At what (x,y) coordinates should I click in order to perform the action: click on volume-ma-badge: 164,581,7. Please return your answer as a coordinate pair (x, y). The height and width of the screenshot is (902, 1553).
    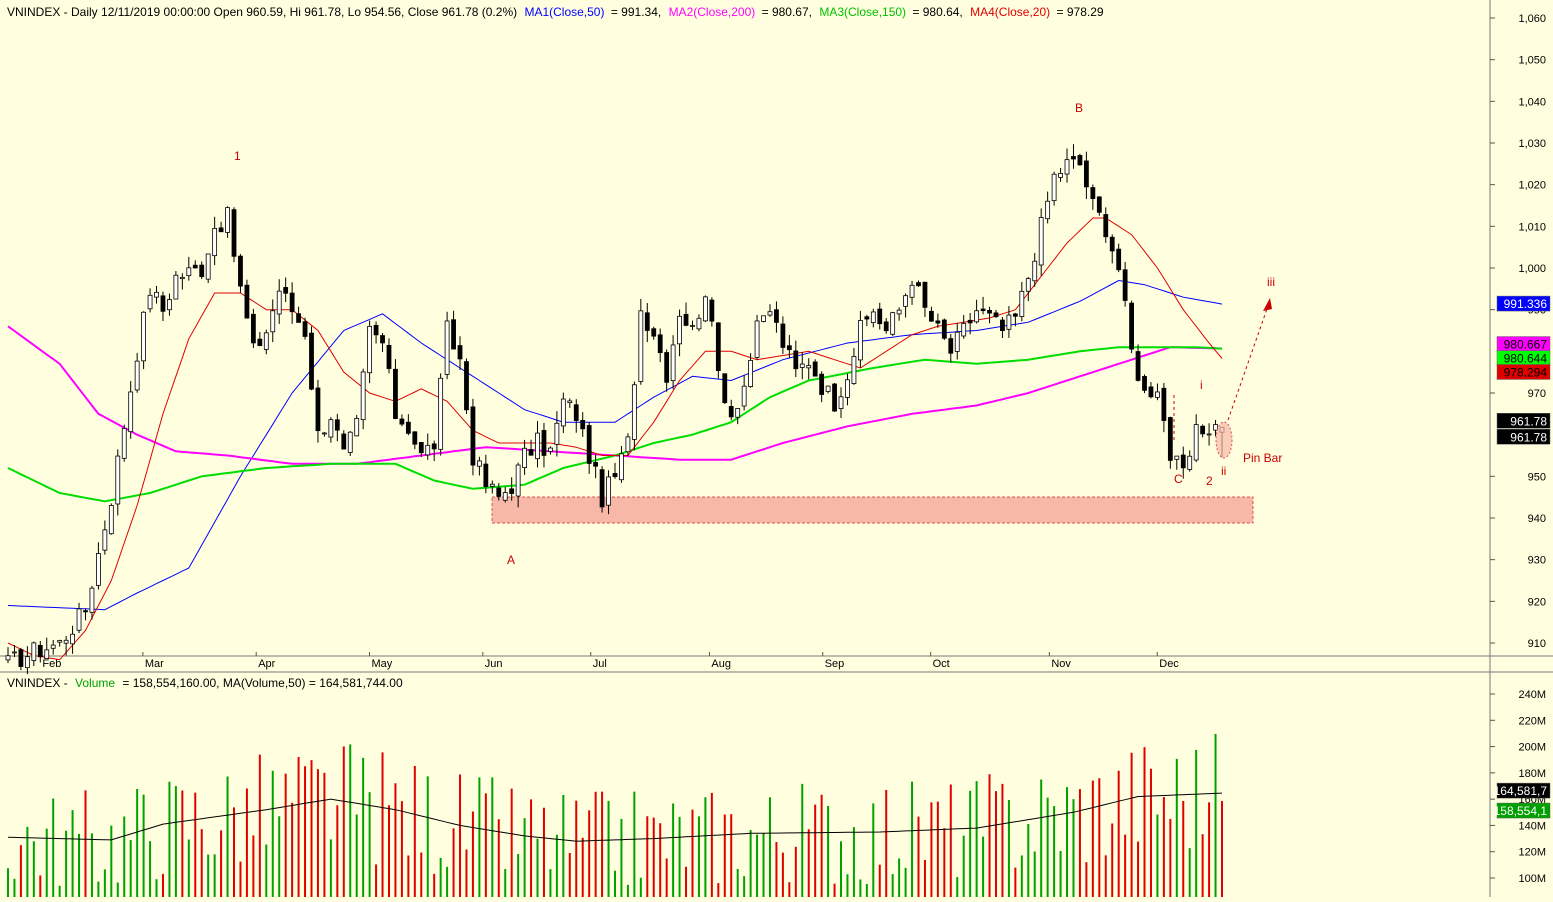
    Looking at the image, I should click on (1521, 791).